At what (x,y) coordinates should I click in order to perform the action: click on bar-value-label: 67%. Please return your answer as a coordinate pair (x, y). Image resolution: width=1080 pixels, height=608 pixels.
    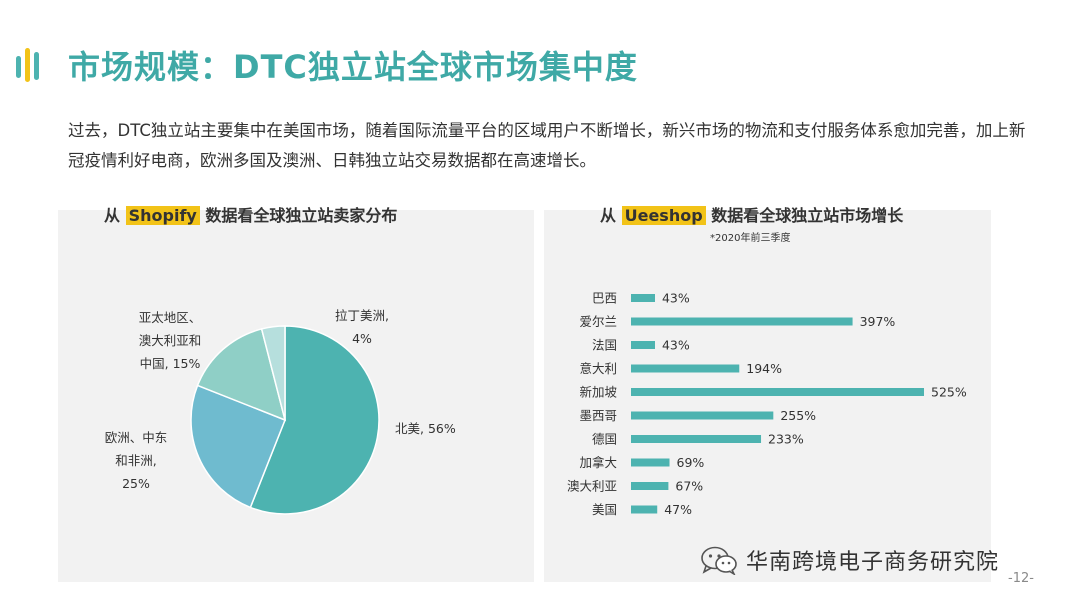
    Looking at the image, I should click on (689, 486).